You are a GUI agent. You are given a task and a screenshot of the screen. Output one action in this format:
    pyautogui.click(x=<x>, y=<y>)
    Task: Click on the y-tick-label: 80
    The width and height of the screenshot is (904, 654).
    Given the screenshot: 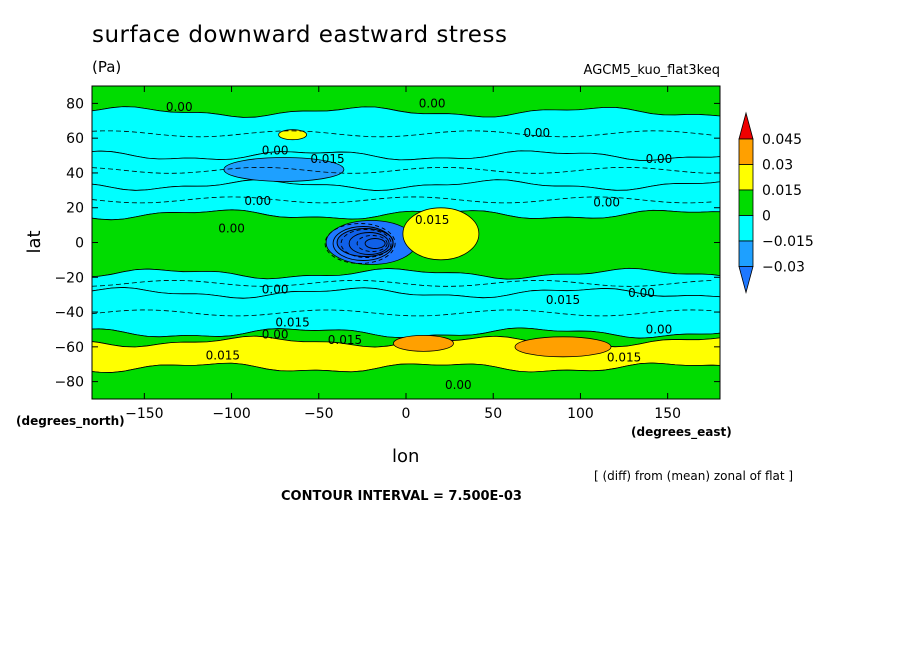 What is the action you would take?
    pyautogui.click(x=75, y=104)
    